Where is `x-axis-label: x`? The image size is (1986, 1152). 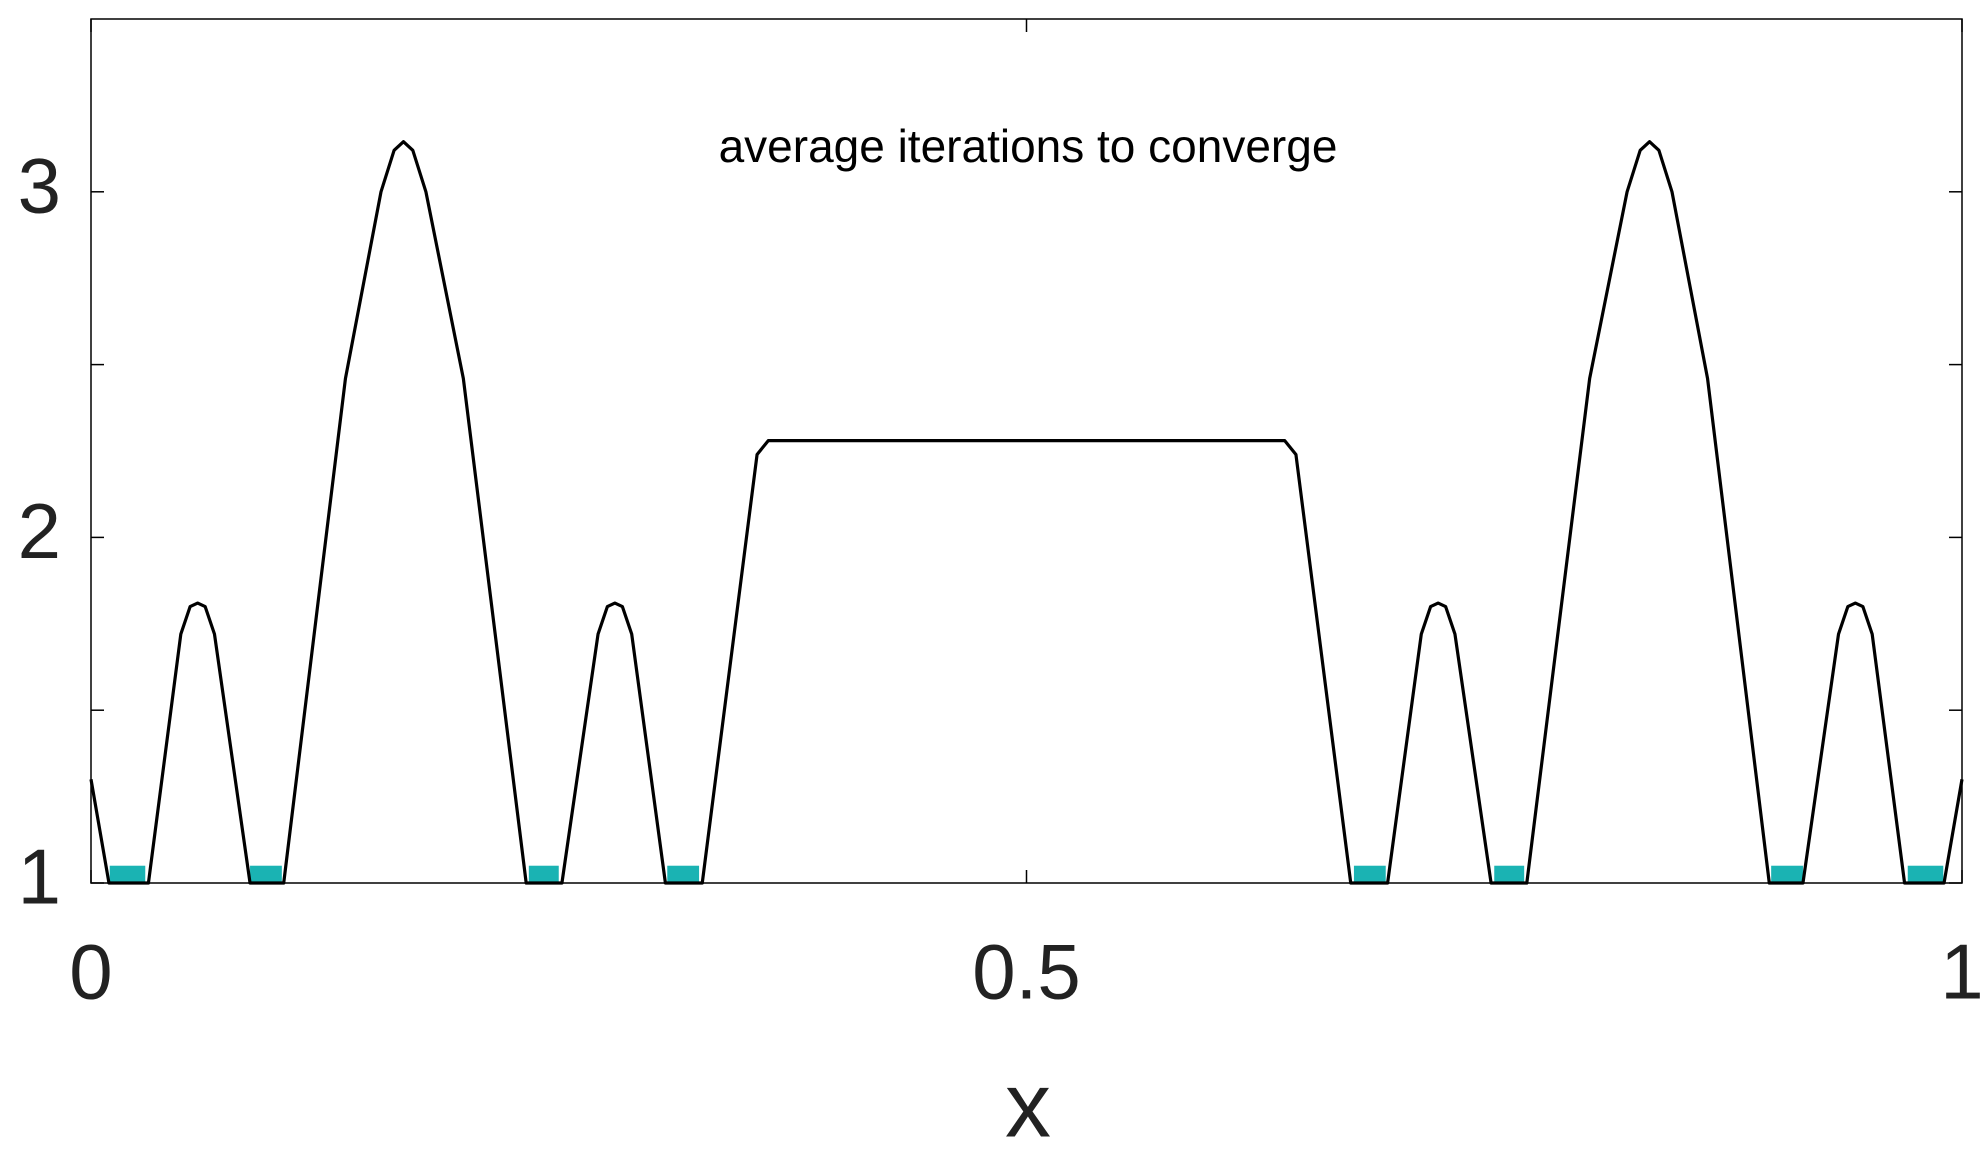 x-axis-label: x is located at coordinates (1028, 1103).